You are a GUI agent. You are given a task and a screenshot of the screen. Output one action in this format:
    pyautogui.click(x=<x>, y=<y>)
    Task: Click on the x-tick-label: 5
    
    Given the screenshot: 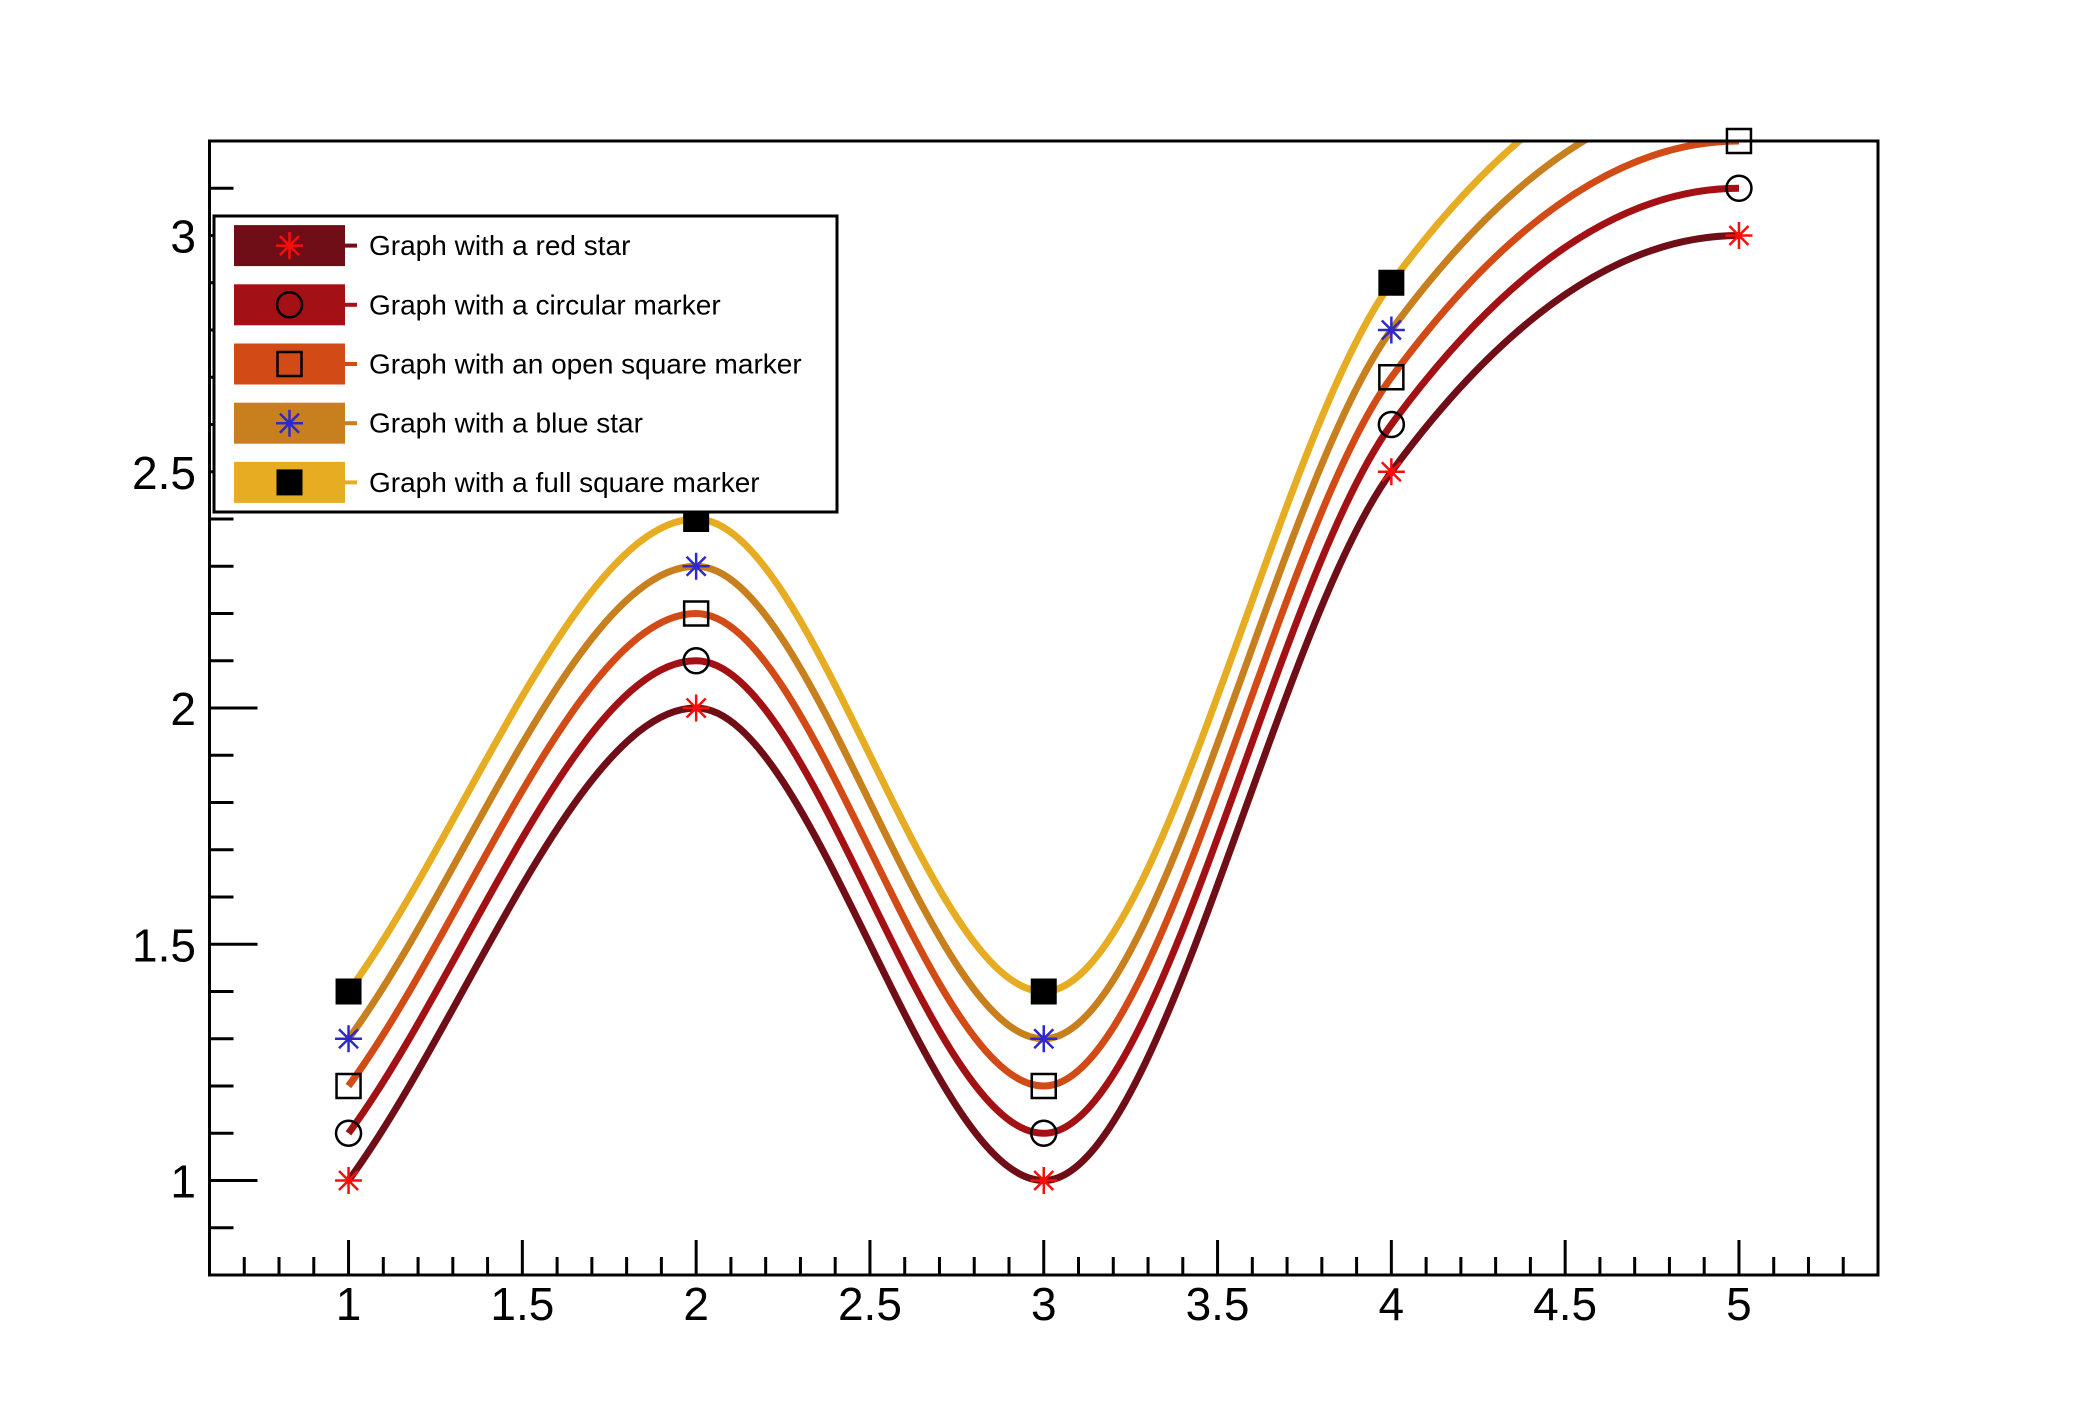 What is the action you would take?
    pyautogui.click(x=1739, y=1304)
    